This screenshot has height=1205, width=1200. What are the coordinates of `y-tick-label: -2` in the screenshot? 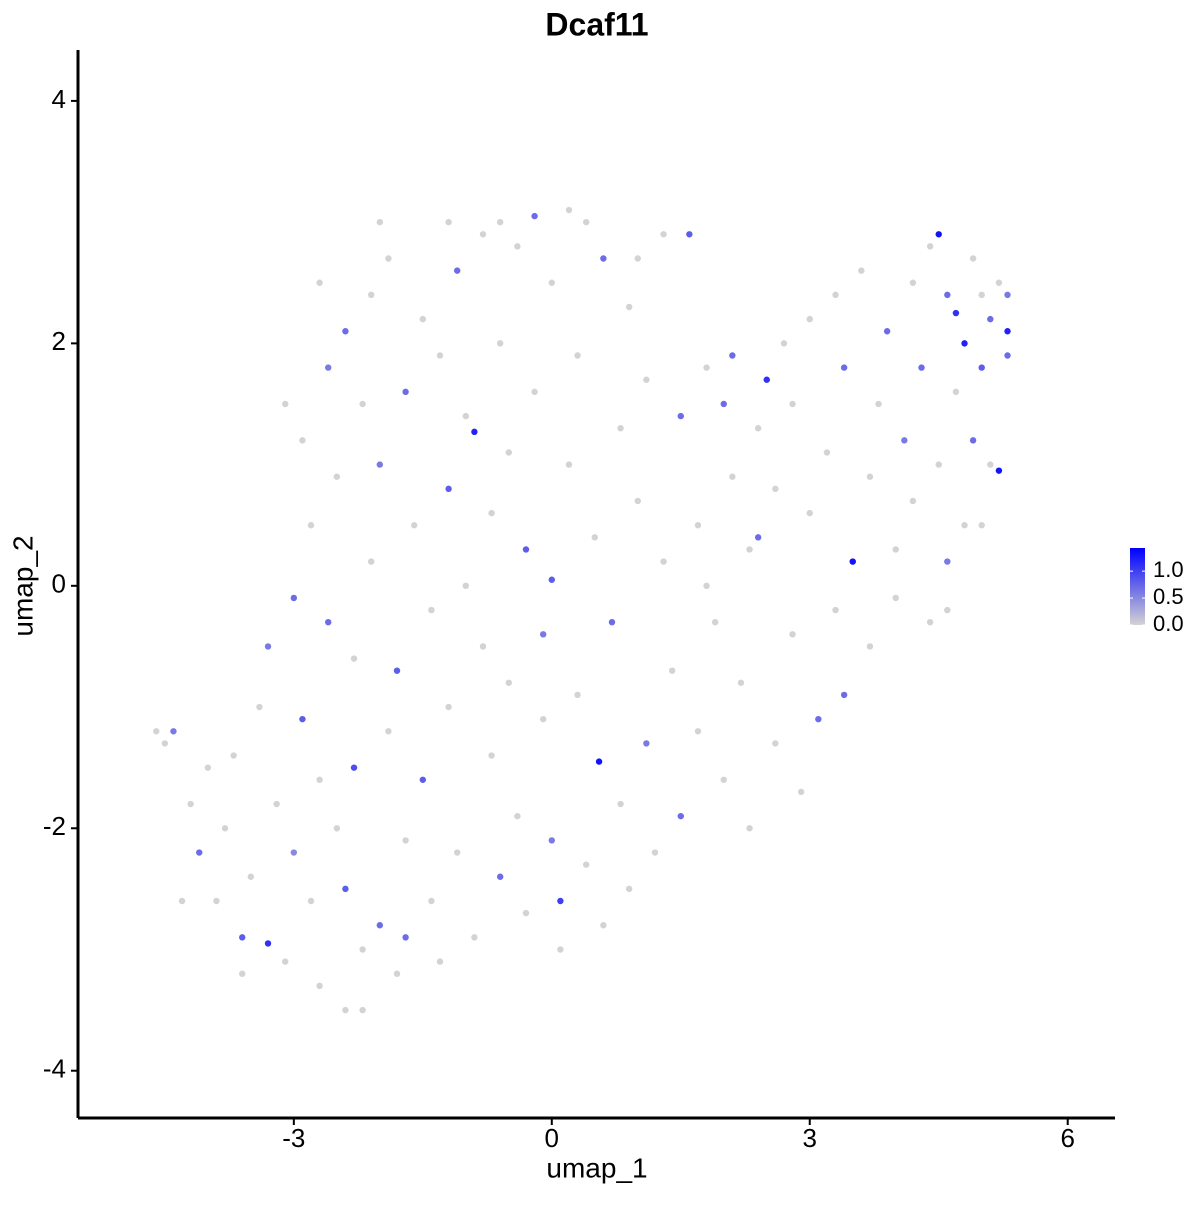 It's located at (54, 826).